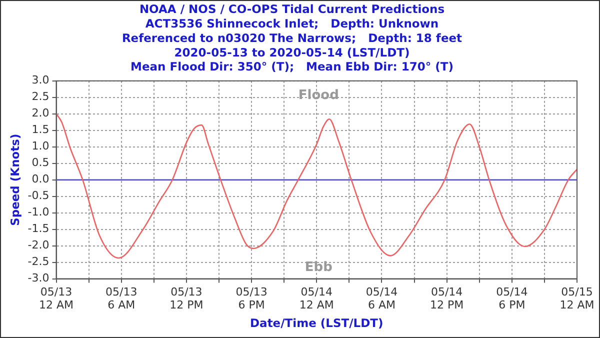 The image size is (600, 338). Describe the element at coordinates (56, 298) in the screenshot. I see `x-tick-label: 05/13 12 AM` at that location.